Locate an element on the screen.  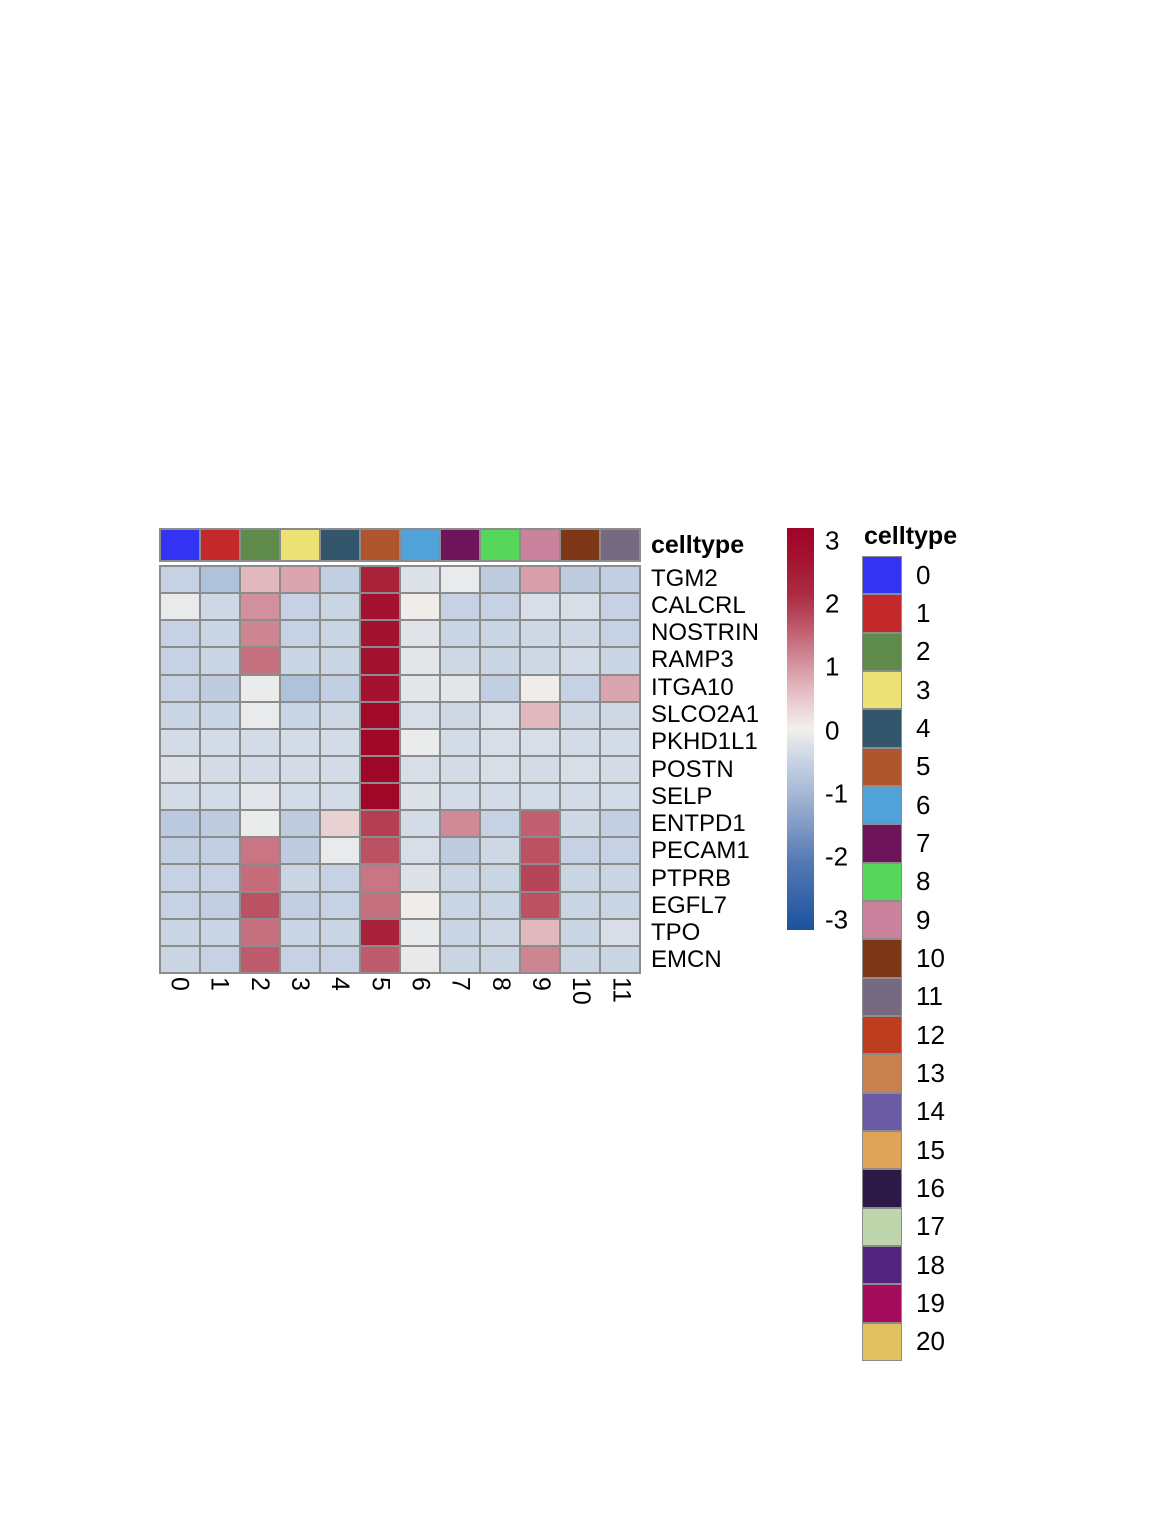
colorbar-tick--3: -3 is located at coordinates (837, 919).